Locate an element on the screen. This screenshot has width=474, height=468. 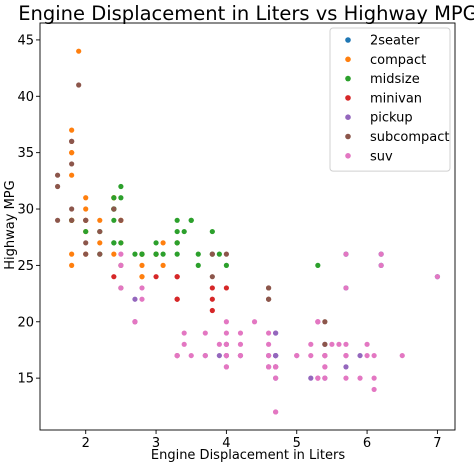
y-tick-label: 35 is located at coordinates (25, 153).